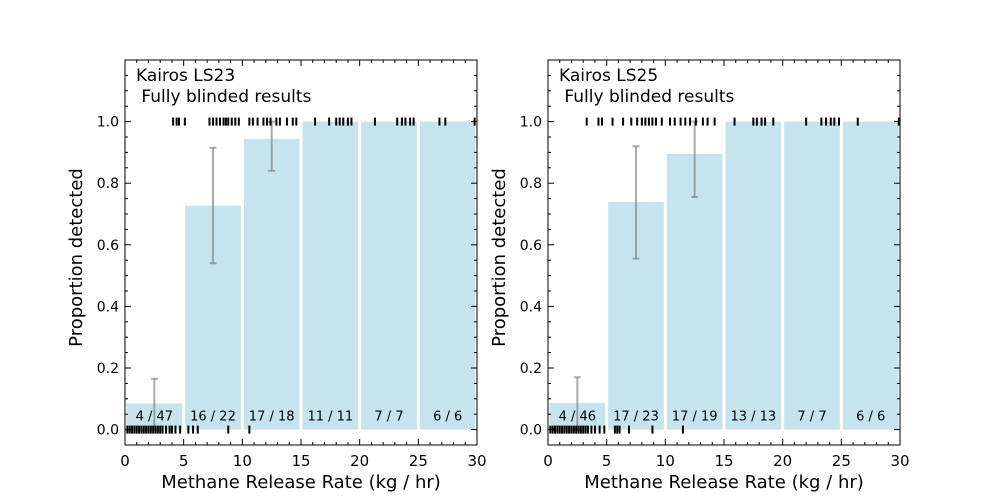  I want to click on bin-count-label: 16 / 22, so click(213, 416).